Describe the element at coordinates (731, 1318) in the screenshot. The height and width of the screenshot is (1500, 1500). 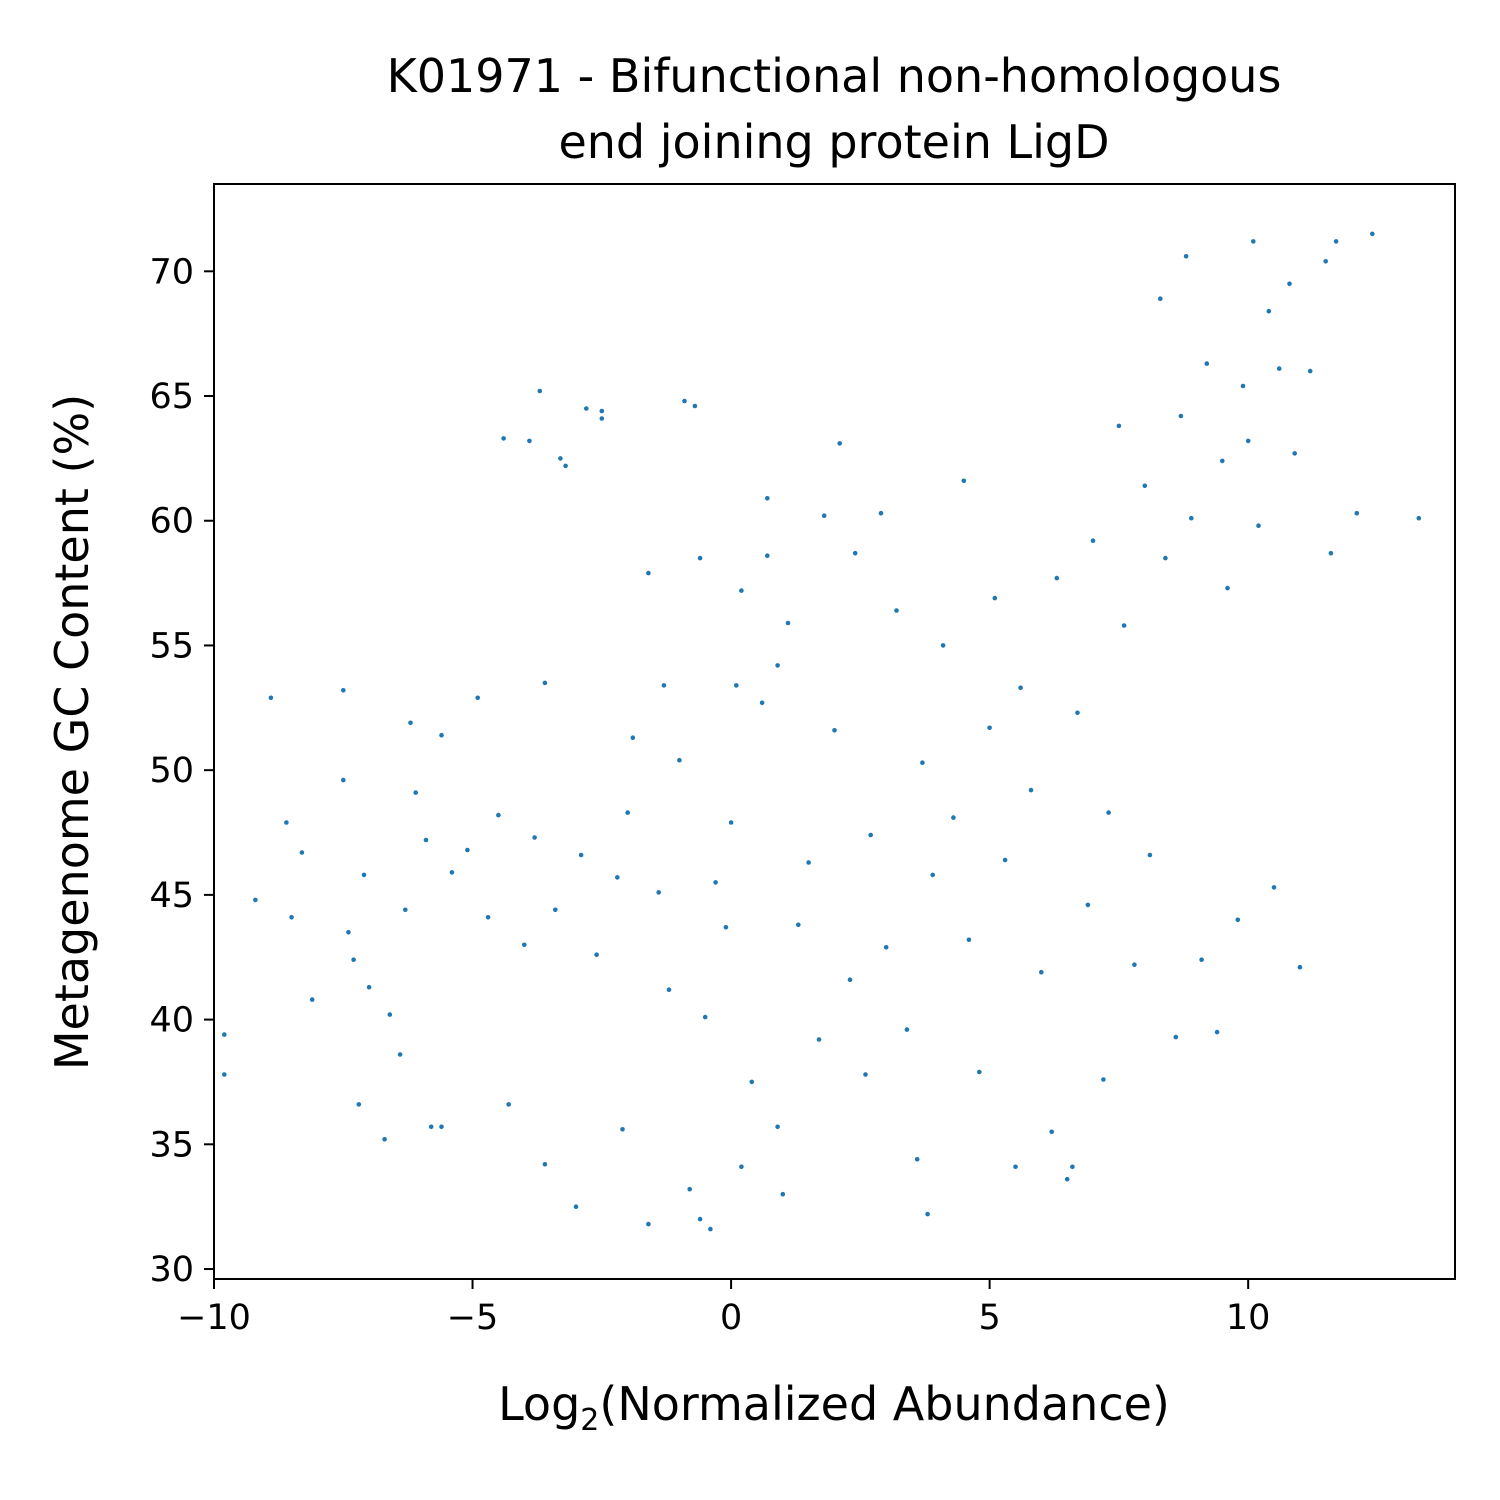
I see `x-tick-label: 0` at that location.